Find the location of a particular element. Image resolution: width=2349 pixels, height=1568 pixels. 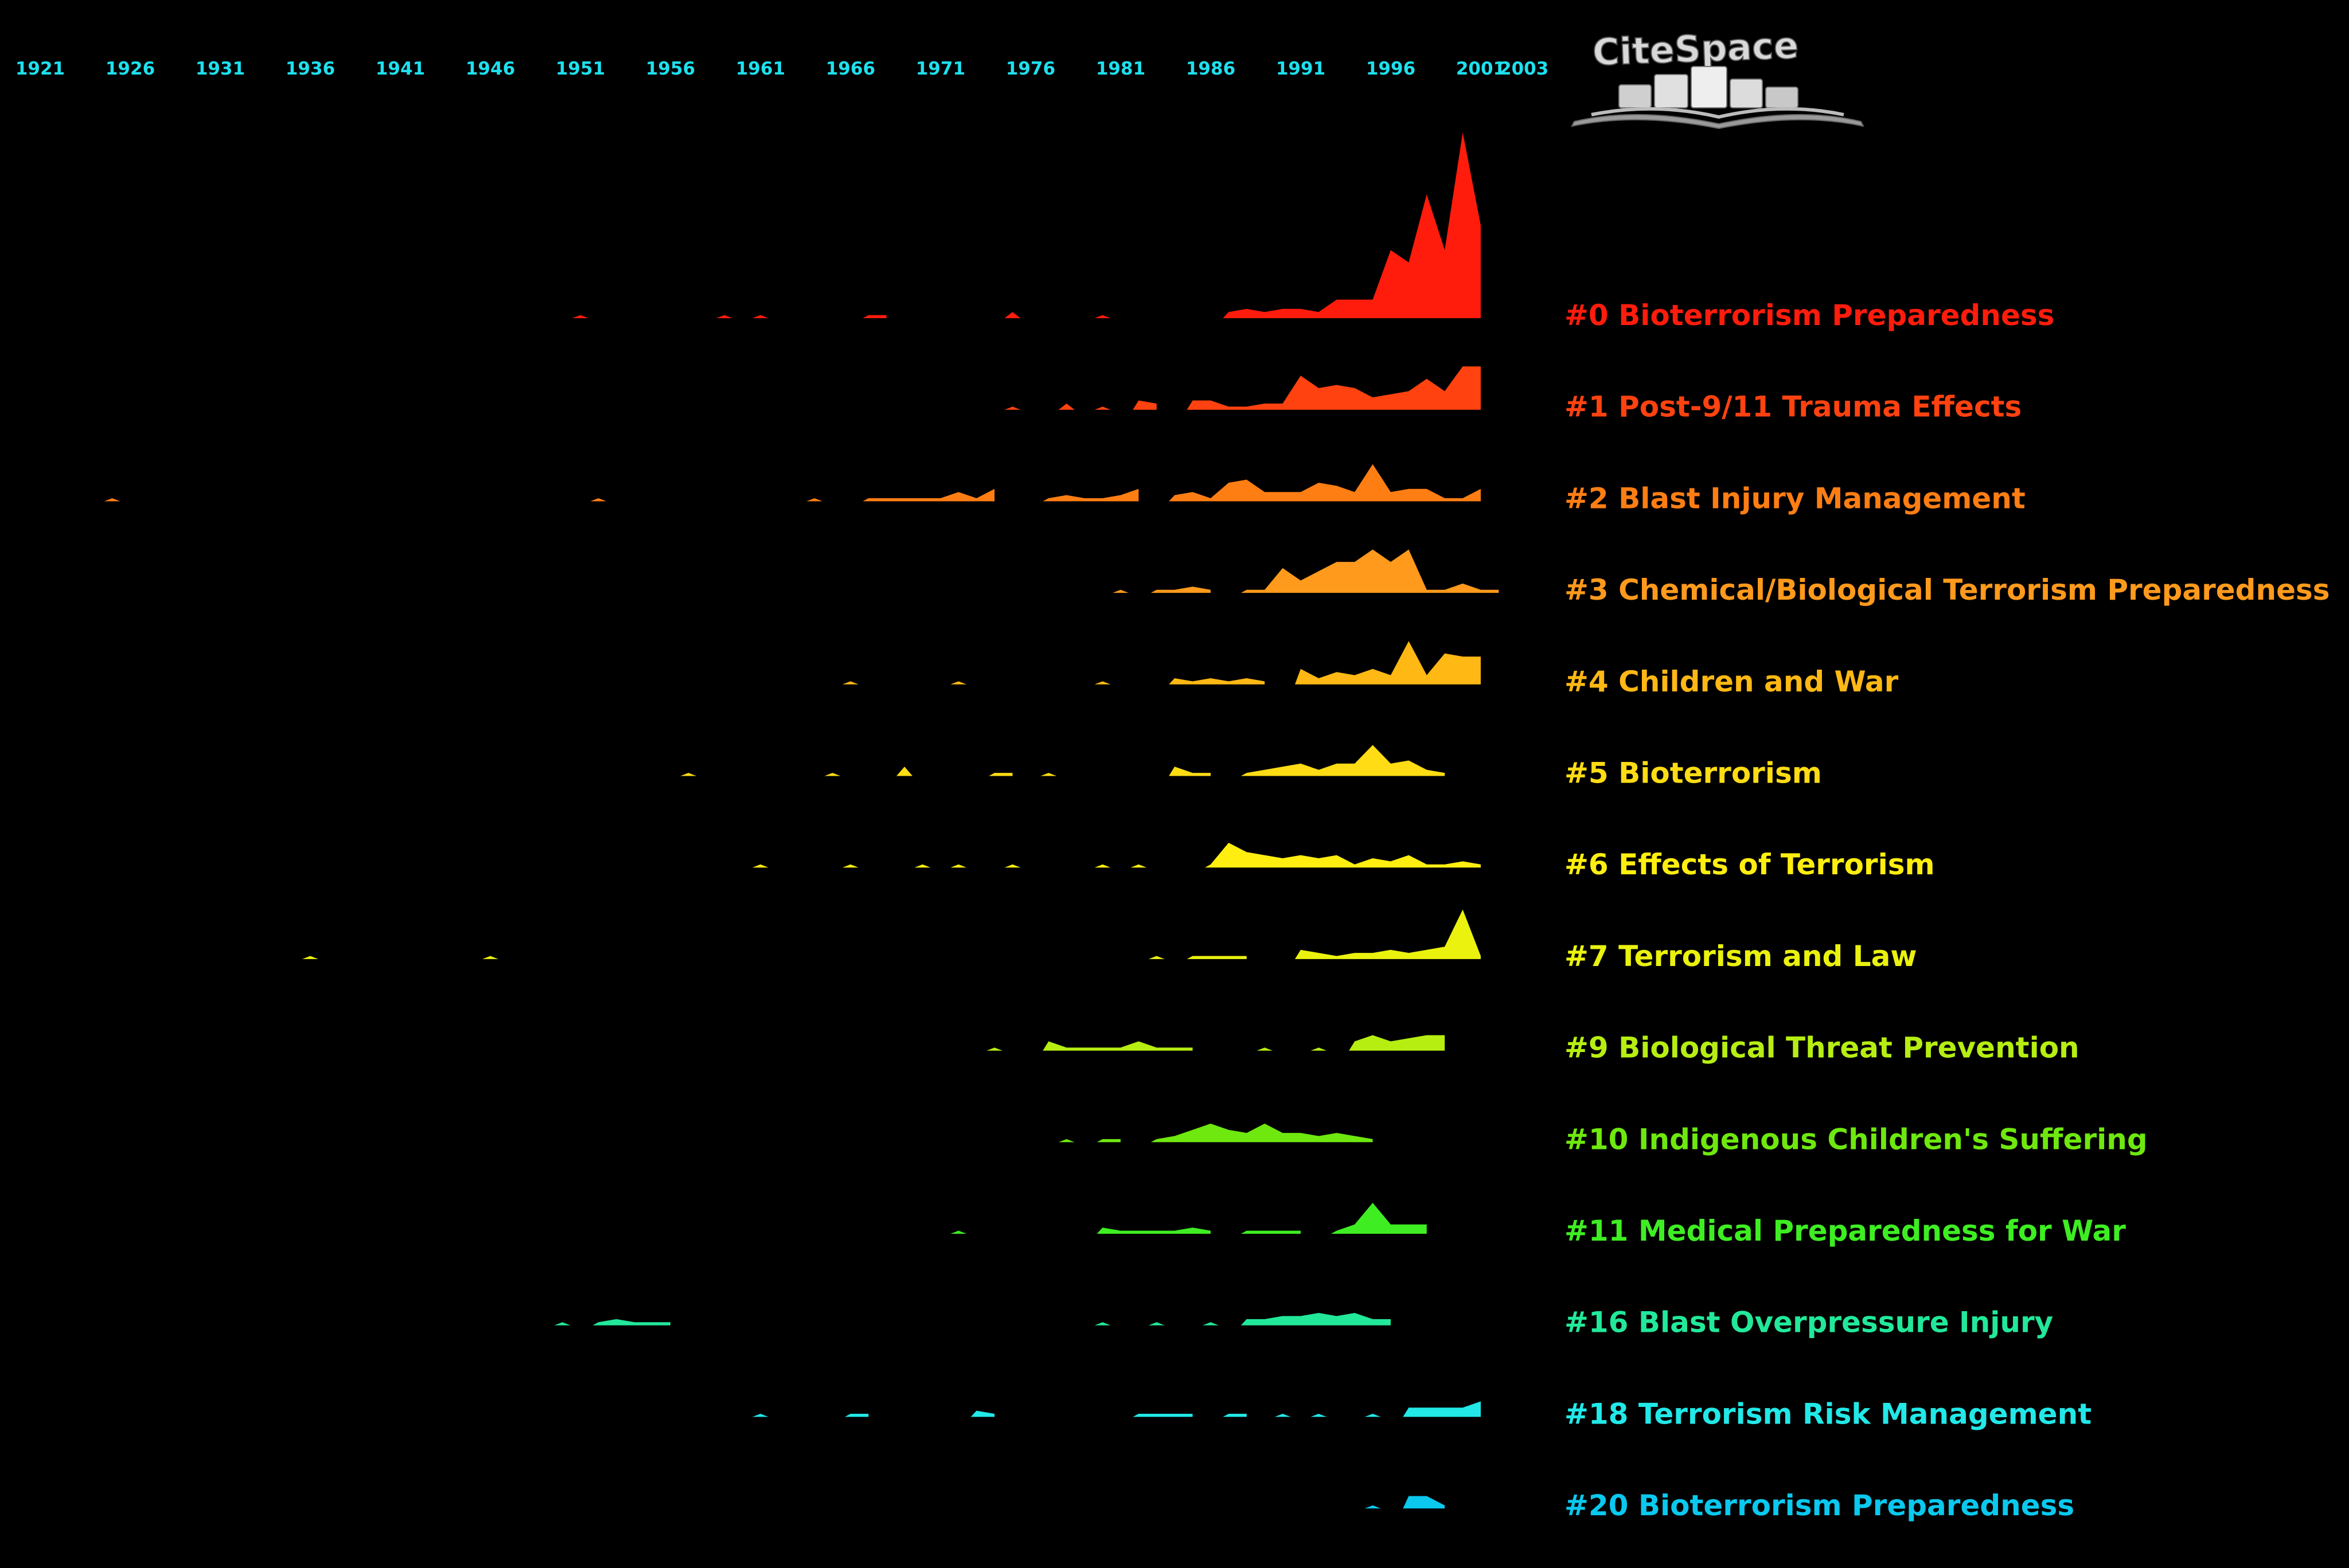

cluster-label-9: #10 Indigenous Children's Suffering is located at coordinates (1856, 1140).